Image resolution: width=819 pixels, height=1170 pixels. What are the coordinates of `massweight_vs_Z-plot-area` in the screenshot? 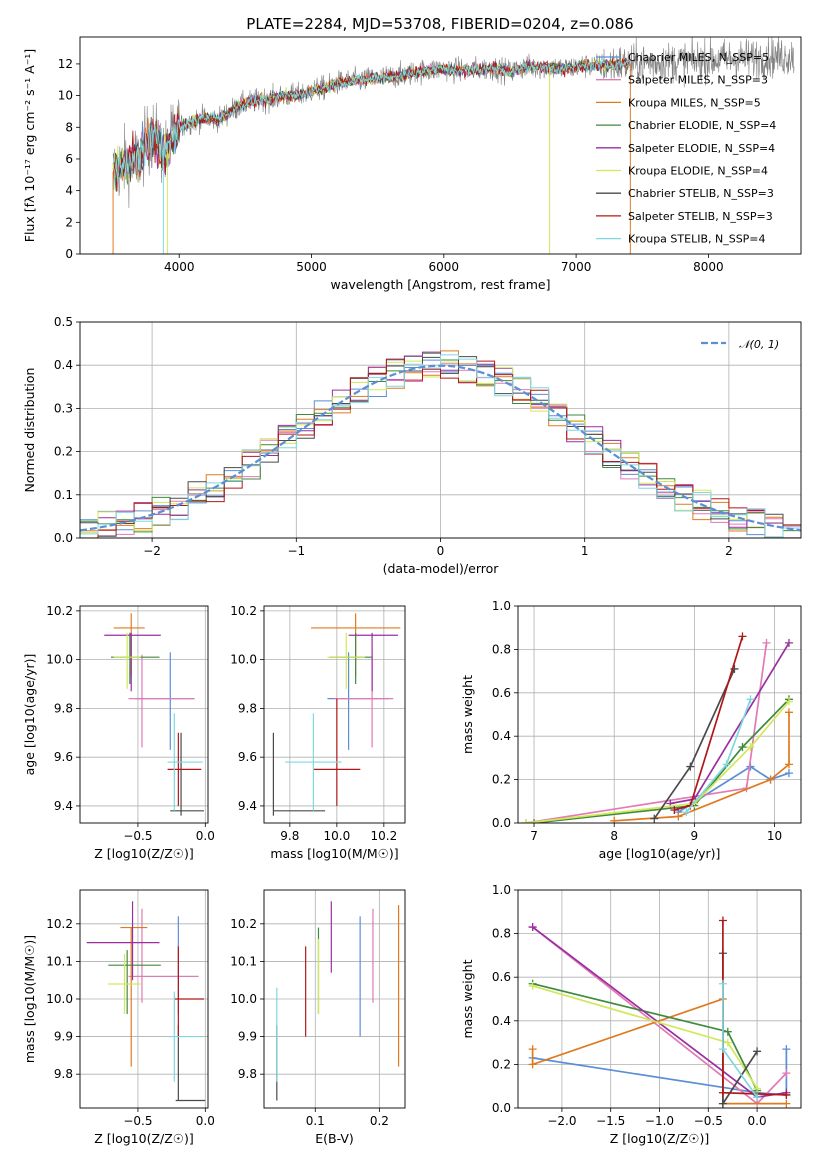 It's located at (659, 1012).